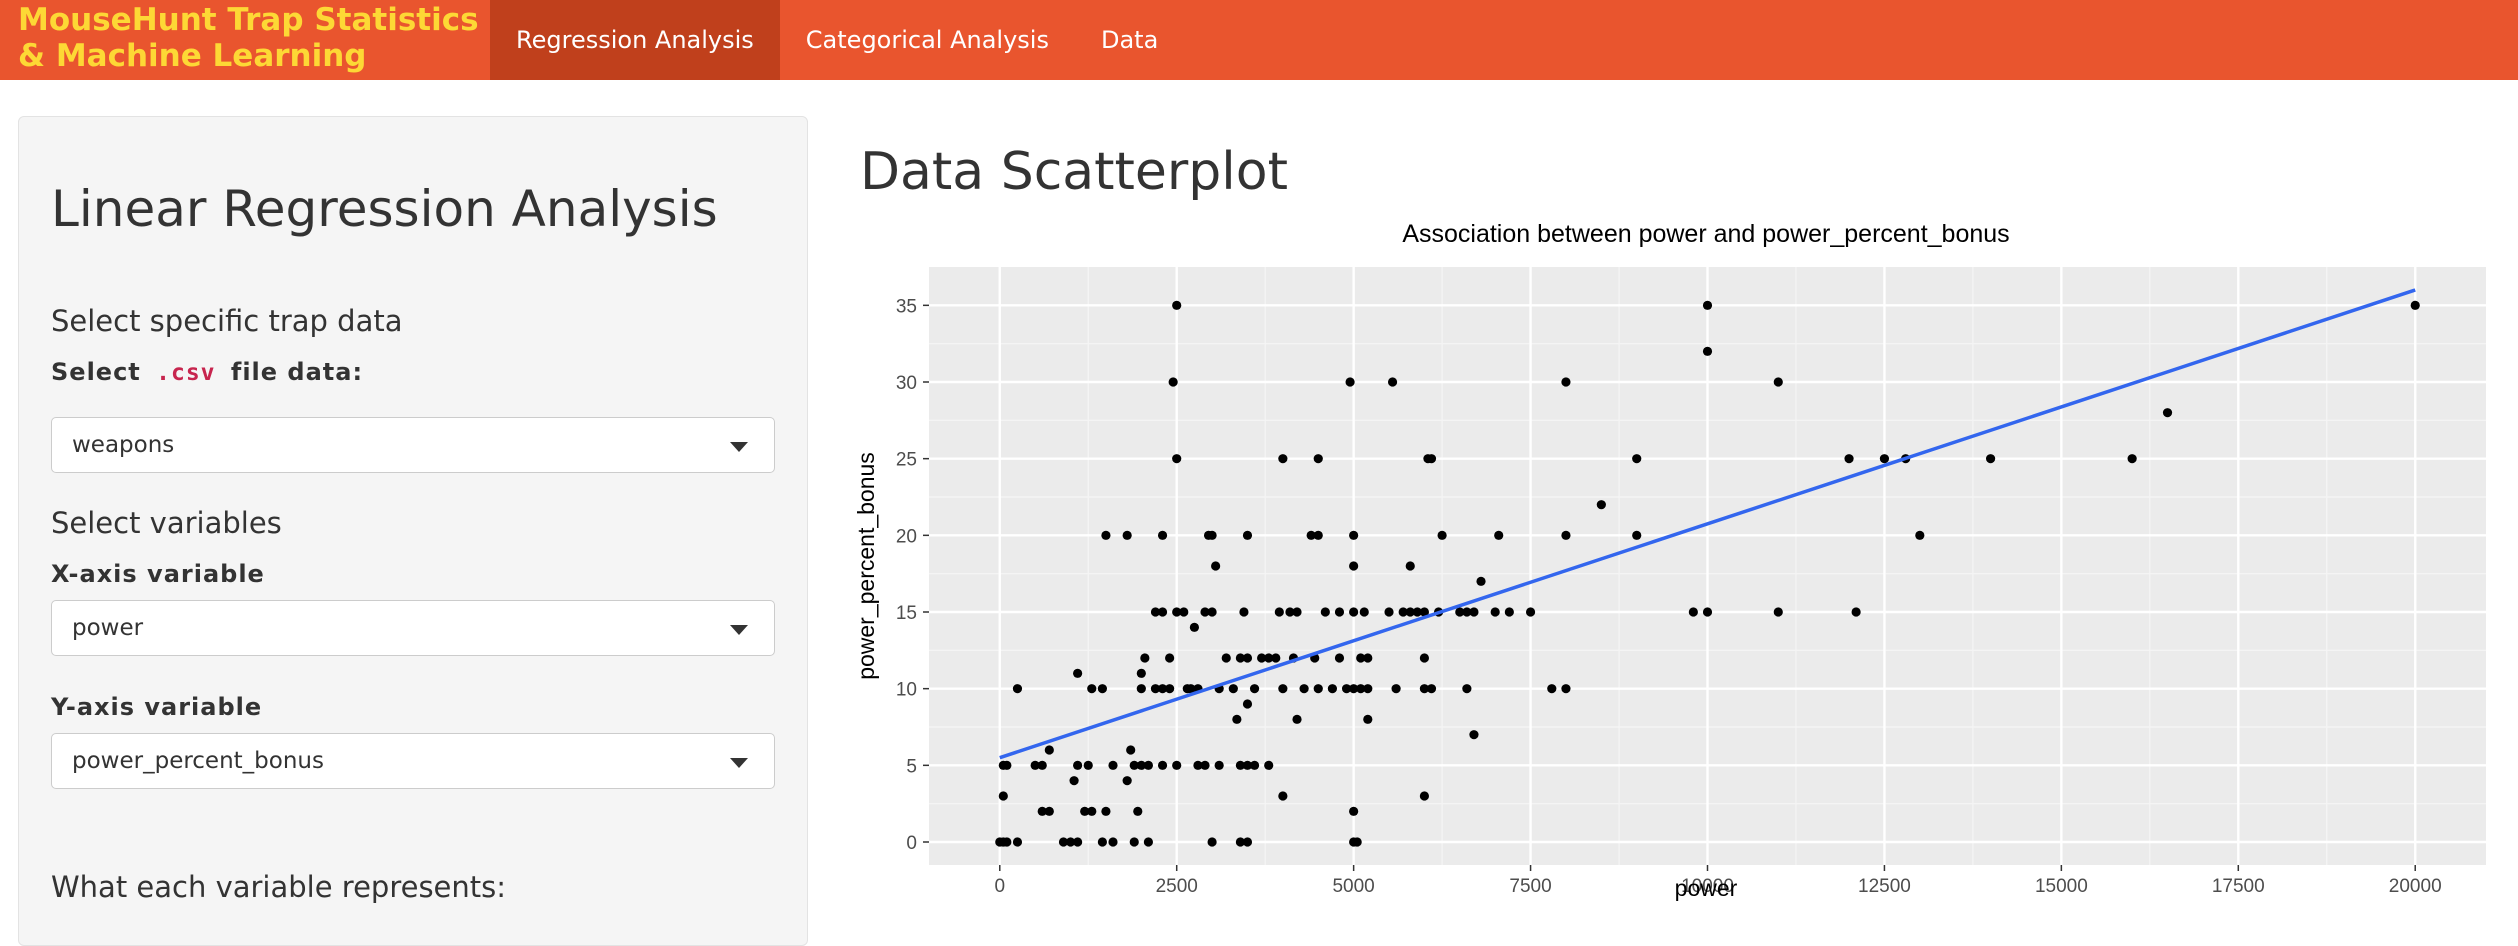  Describe the element at coordinates (166, 523) in the screenshot. I see `section-variables-heading: Select variables` at that location.